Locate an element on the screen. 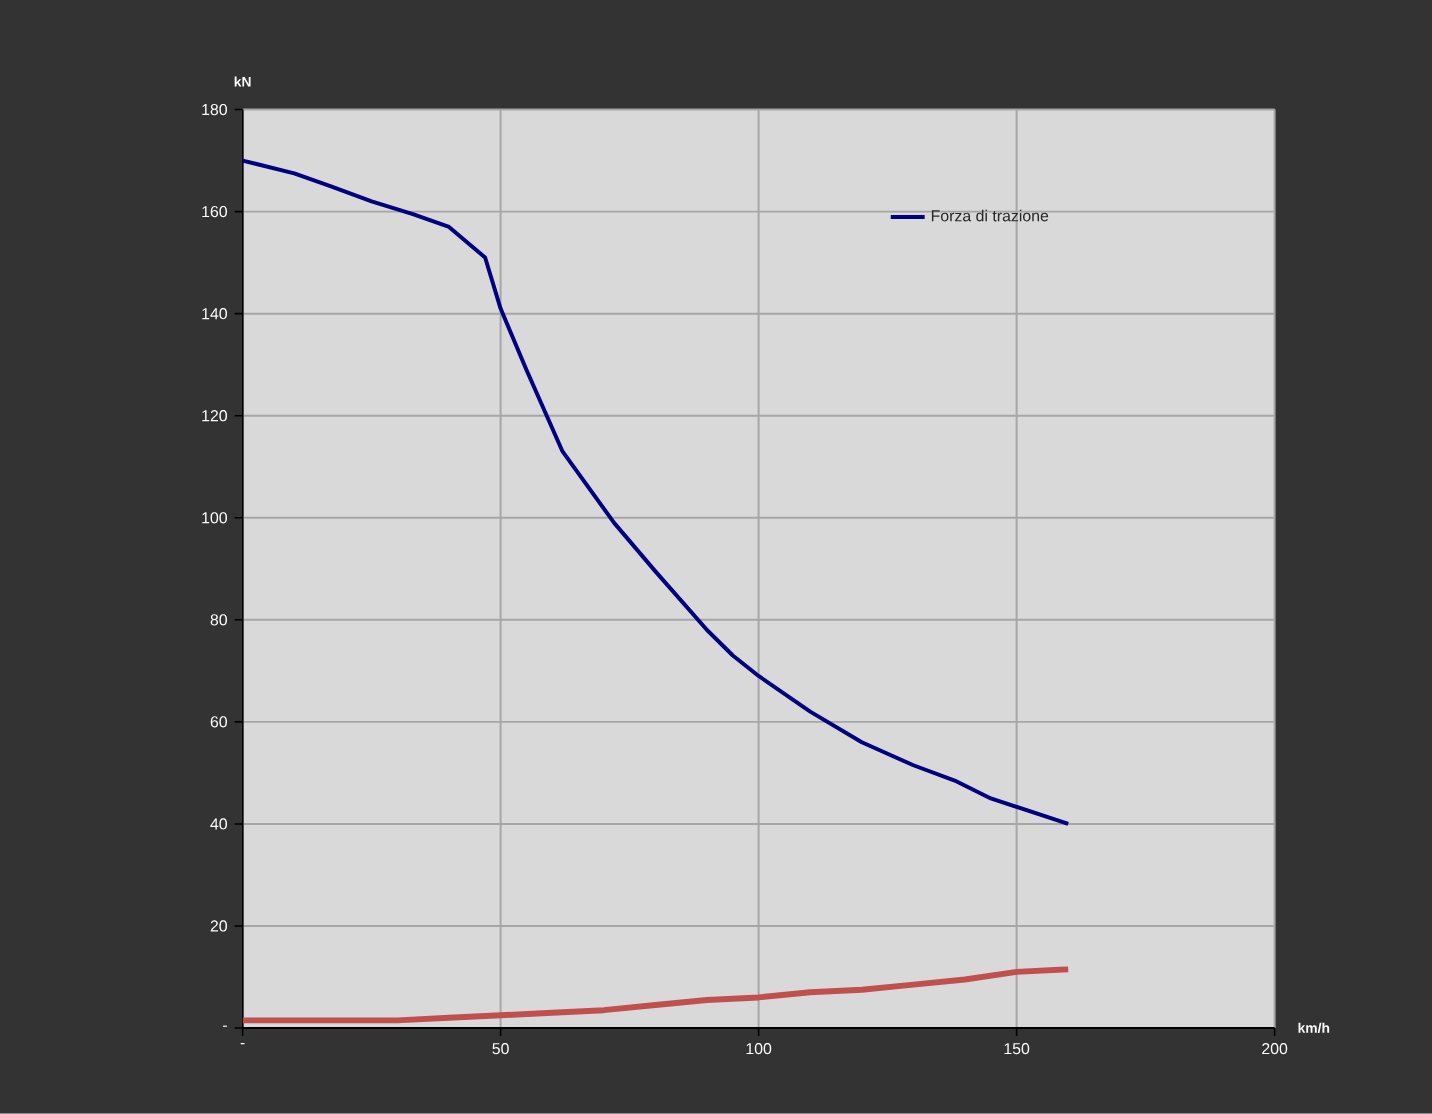  line-series is located at coordinates (657, 995).